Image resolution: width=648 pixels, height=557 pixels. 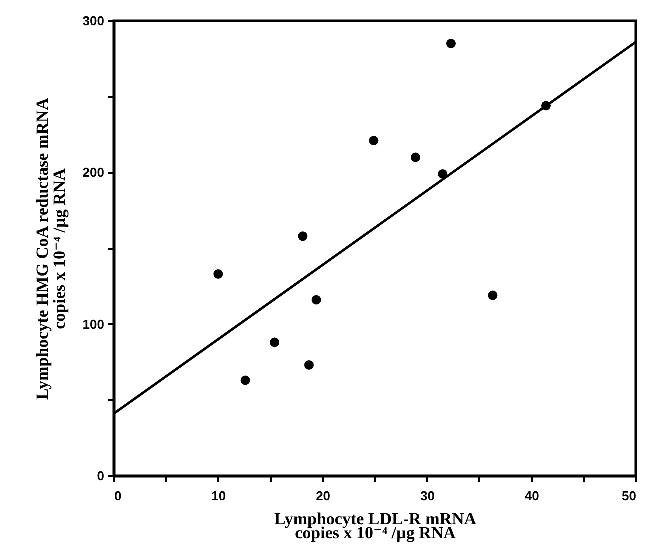 What do you see at coordinates (118, 496) in the screenshot?
I see `x-tick-label: 0` at bounding box center [118, 496].